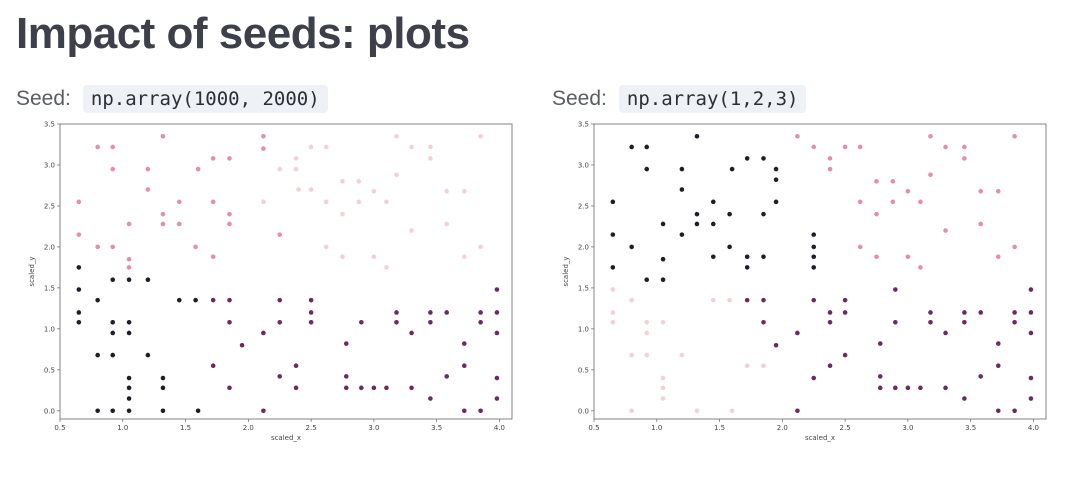 The height and width of the screenshot is (489, 1087). What do you see at coordinates (205, 99) in the screenshot?
I see `seed-code: np.array(1000, 2000)` at bounding box center [205, 99].